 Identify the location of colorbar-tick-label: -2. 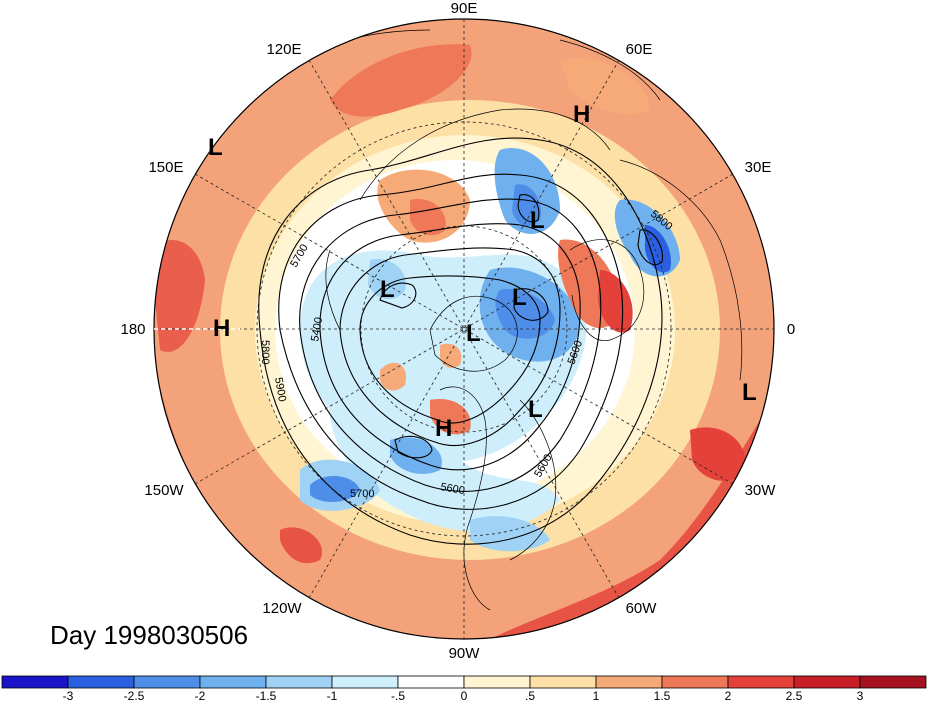
(200, 695).